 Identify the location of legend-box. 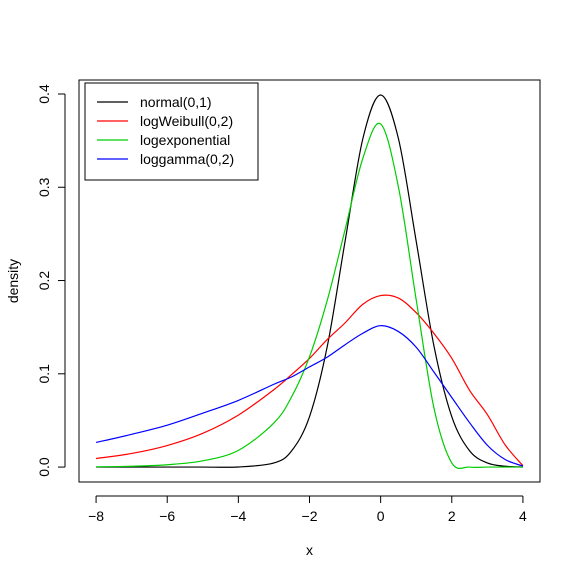
(171, 131).